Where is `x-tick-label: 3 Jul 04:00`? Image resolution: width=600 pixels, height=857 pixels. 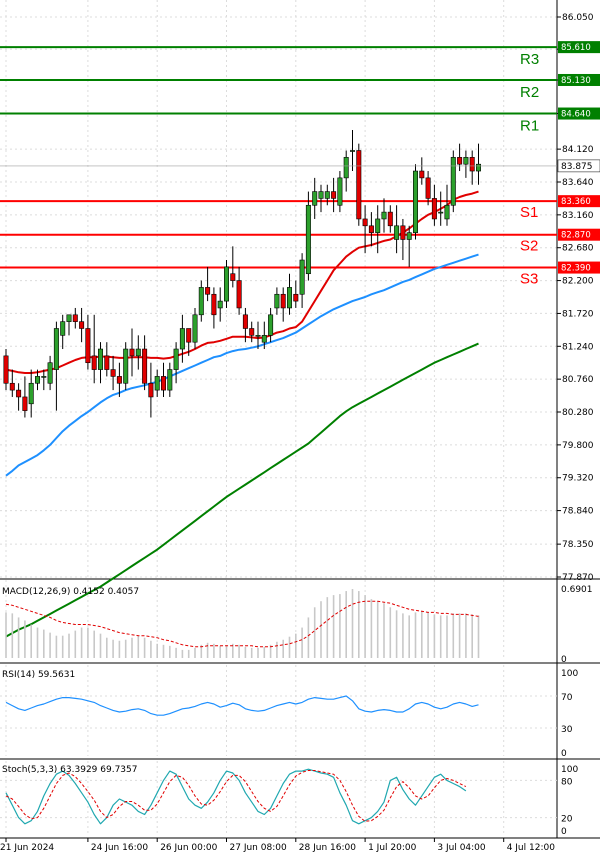
x-tick-label: 3 Jul 04:00 is located at coordinates (461, 848).